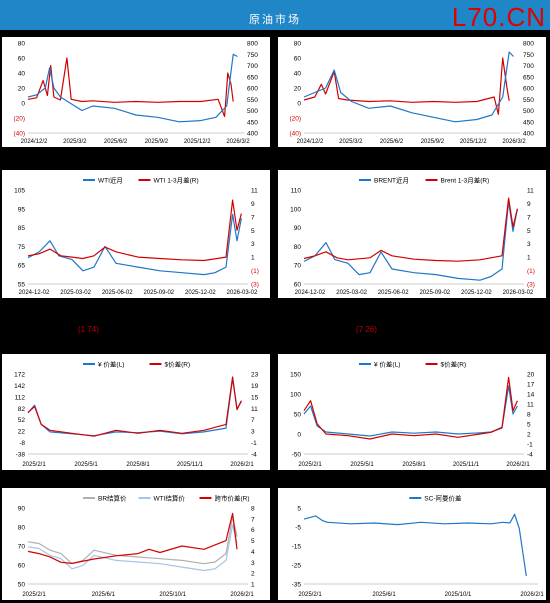 This screenshot has width=550, height=603. Describe the element at coordinates (310, 293) in the screenshot. I see `x-tick-label: 2024-12-02` at that location.